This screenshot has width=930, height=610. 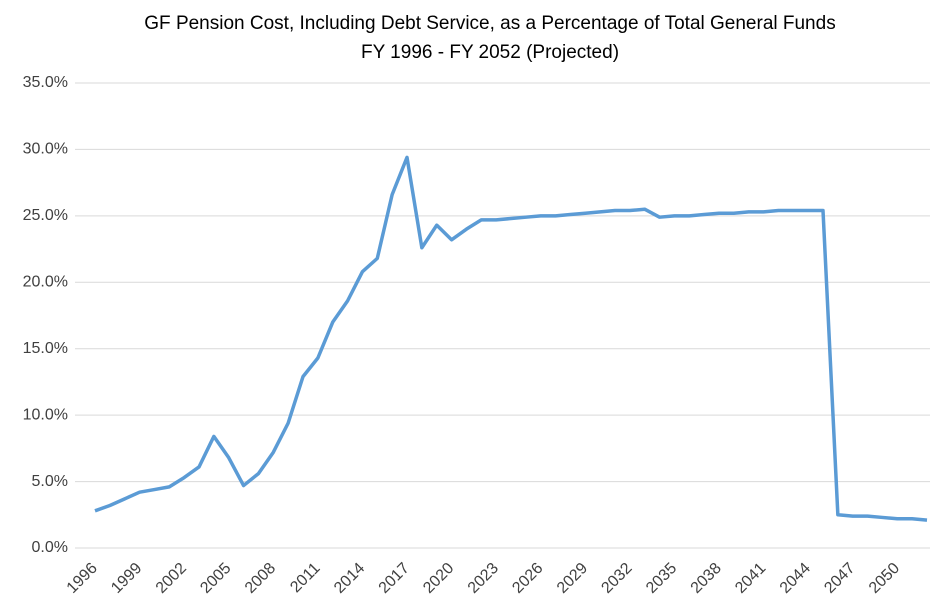 I want to click on x-tick-label: 2029, so click(x=572, y=578).